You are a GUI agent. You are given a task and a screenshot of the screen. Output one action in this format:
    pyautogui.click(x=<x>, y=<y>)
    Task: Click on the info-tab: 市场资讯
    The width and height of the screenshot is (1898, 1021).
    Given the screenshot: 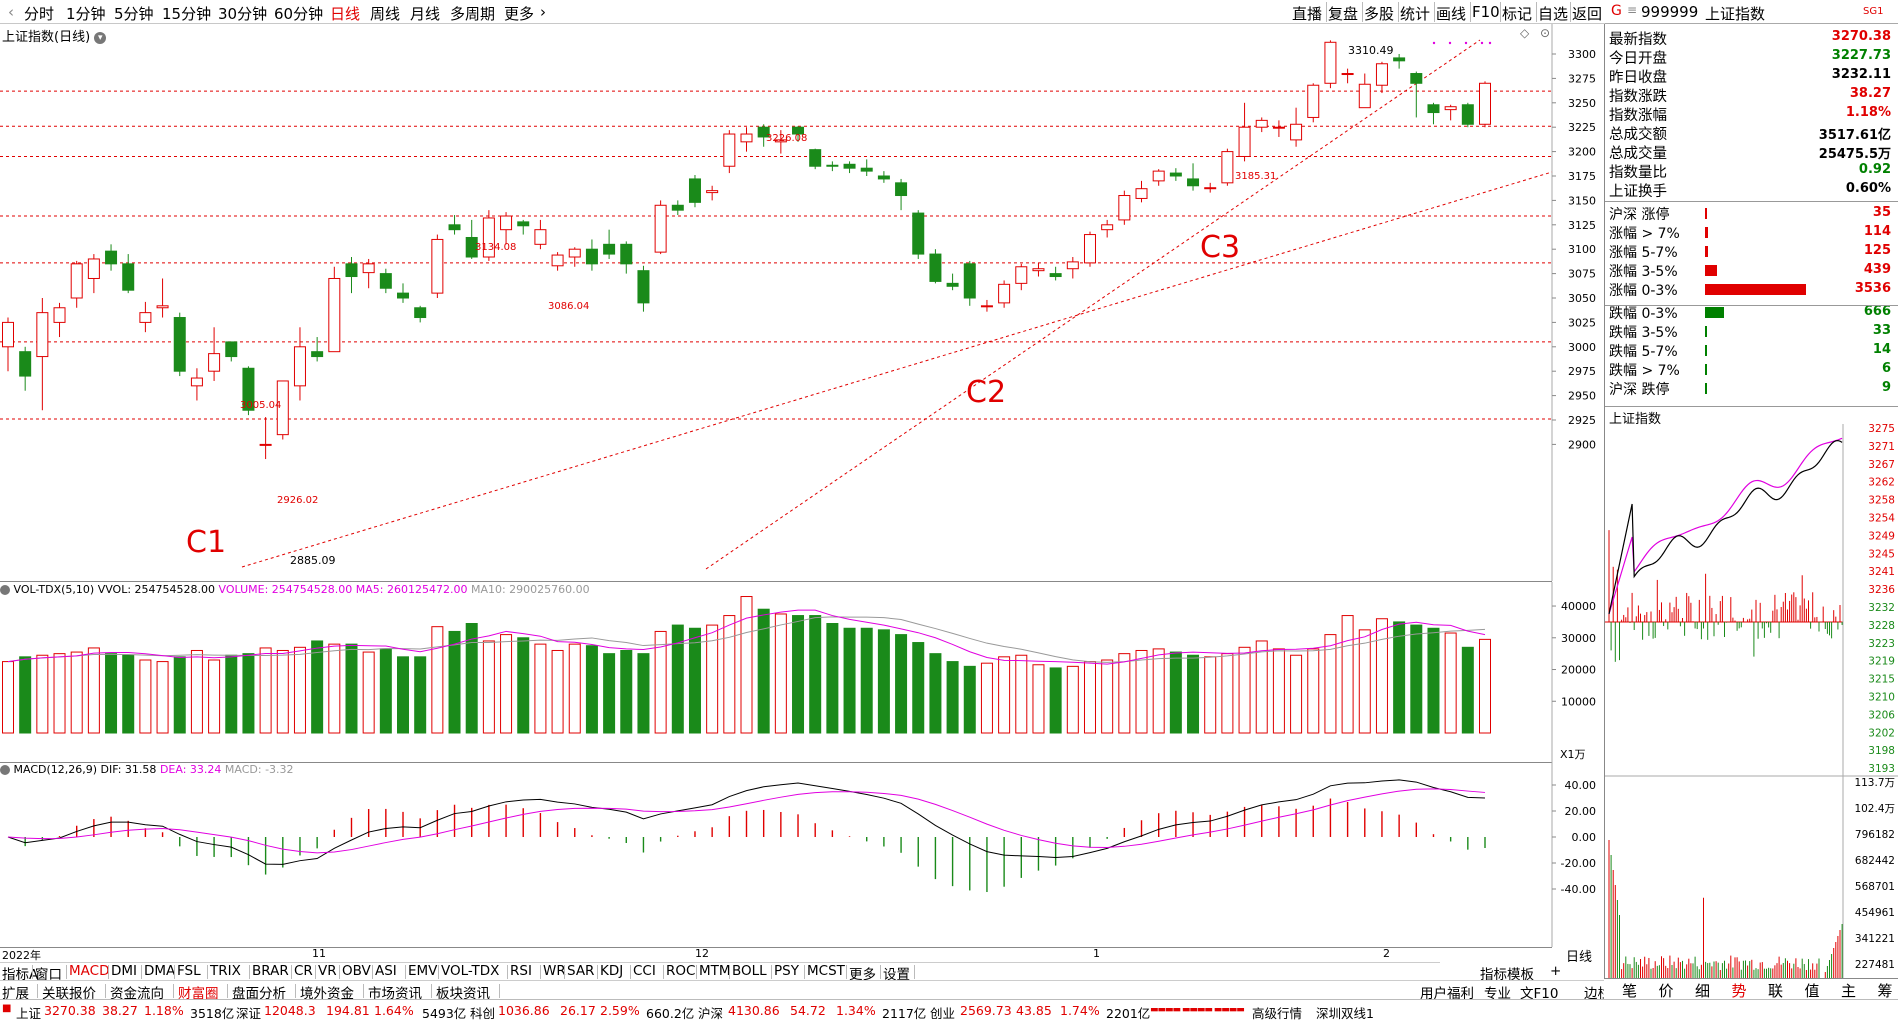 What is the action you would take?
    pyautogui.click(x=395, y=994)
    